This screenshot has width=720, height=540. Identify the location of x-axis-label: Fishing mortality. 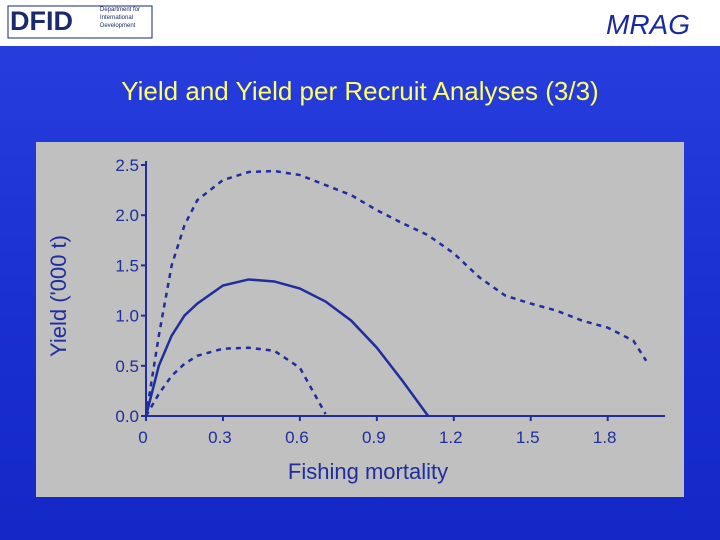
(368, 471).